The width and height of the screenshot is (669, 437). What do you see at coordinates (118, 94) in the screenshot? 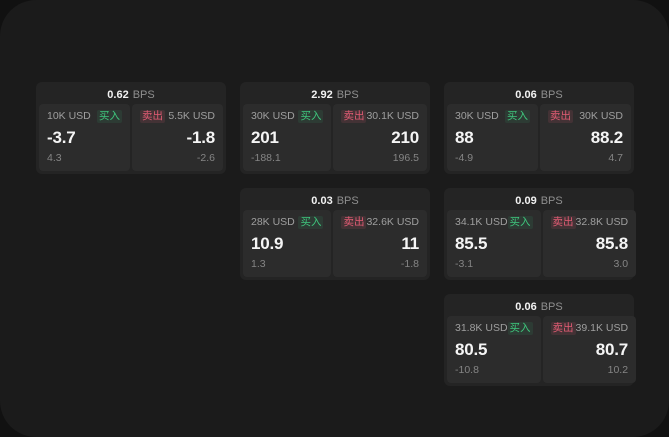
I see `spread-value: 0.62` at bounding box center [118, 94].